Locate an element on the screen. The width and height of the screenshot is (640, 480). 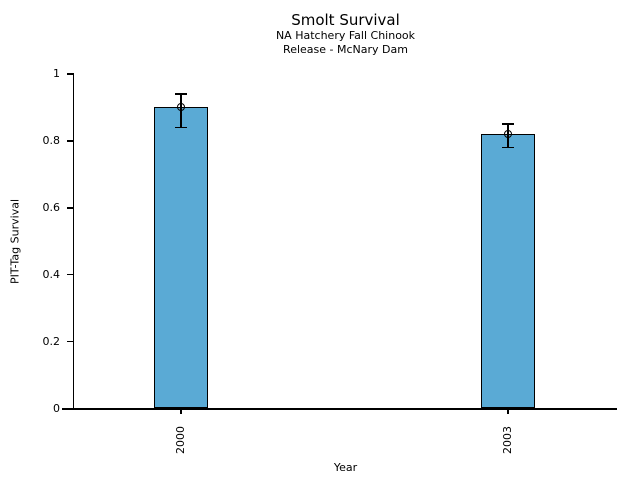
bar-2000 is located at coordinates (181, 258).